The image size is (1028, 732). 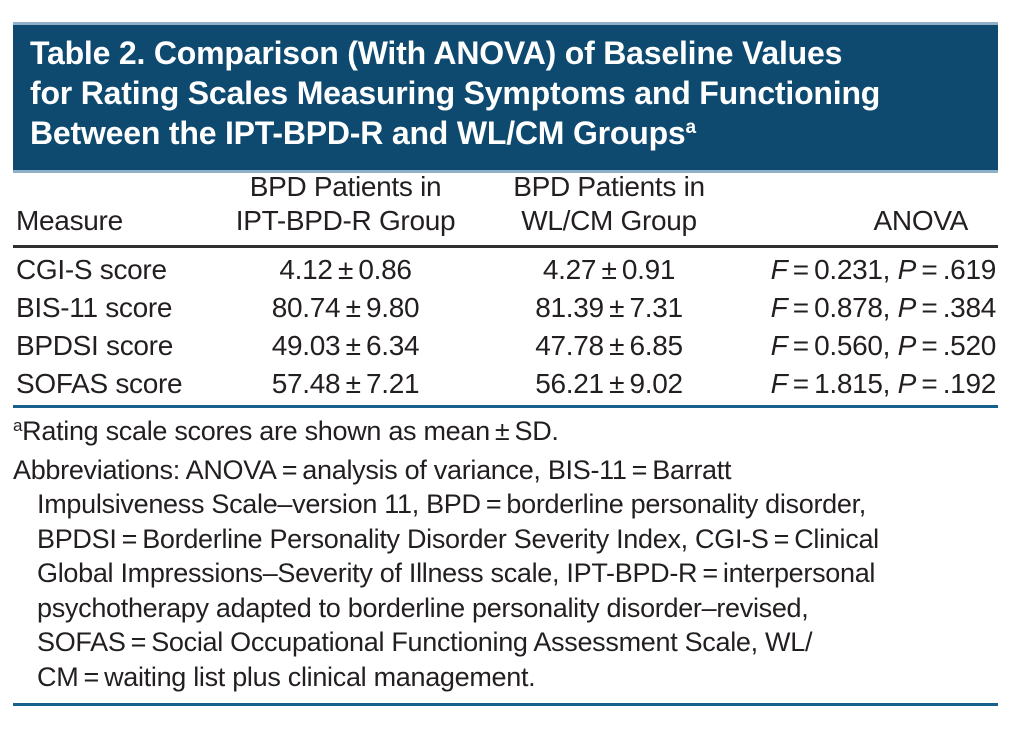 What do you see at coordinates (609, 186) in the screenshot?
I see `column-header-wlcm-line-1: BPD Patients in` at bounding box center [609, 186].